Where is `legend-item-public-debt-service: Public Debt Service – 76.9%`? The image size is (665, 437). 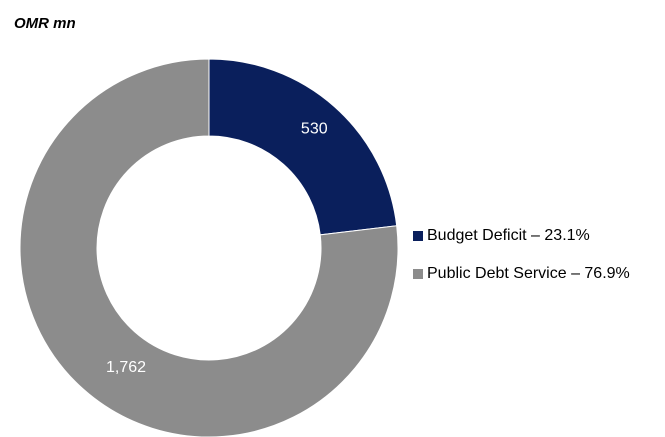
legend-item-public-debt-service: Public Debt Service – 76.9% is located at coordinates (521, 274).